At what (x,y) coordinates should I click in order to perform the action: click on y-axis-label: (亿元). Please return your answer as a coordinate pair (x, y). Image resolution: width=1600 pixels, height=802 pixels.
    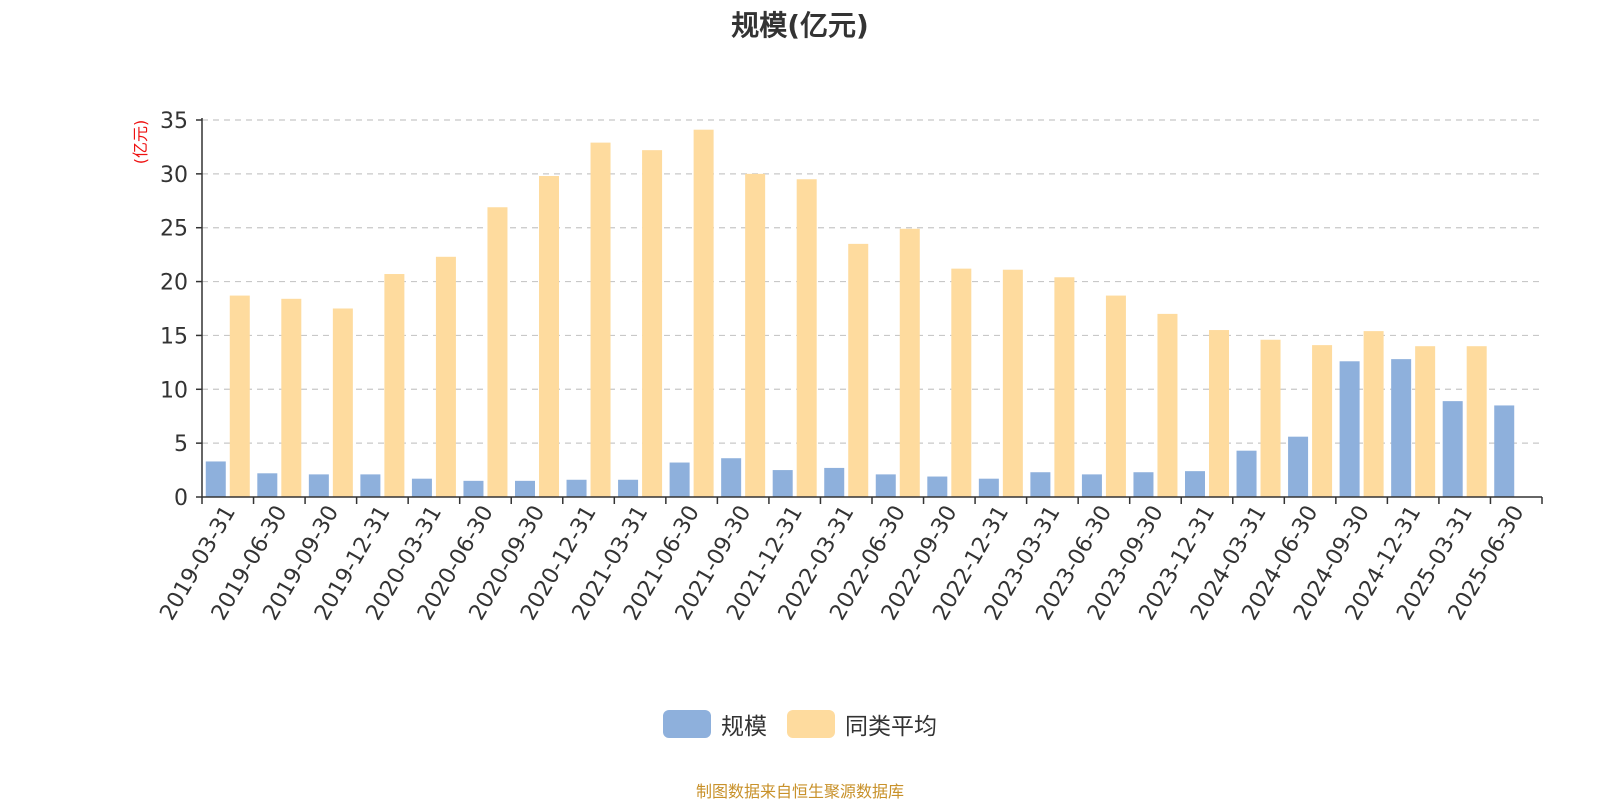
    Looking at the image, I should click on (140, 142).